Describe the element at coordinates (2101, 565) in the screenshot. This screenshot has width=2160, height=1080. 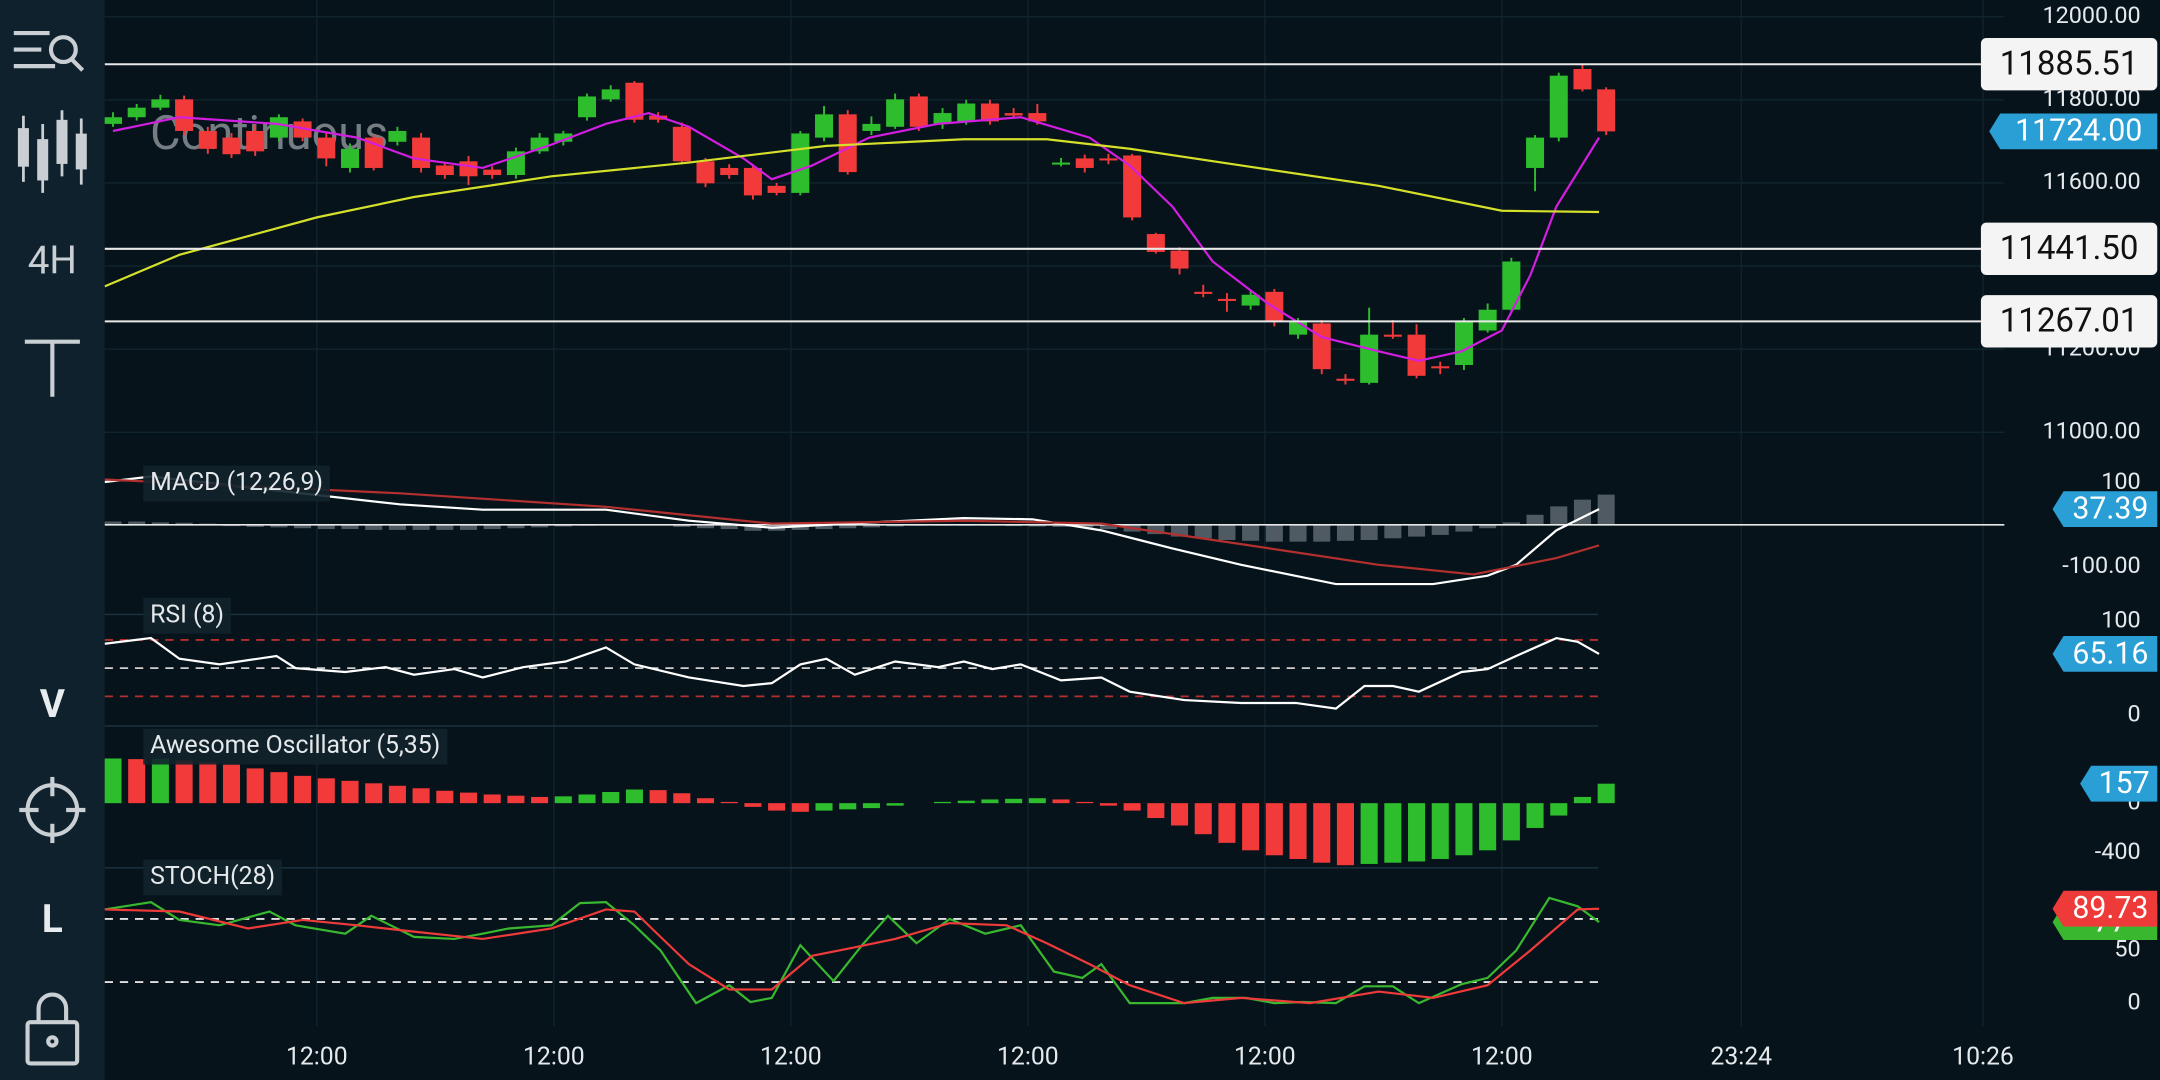
I see `y-tick-label: -100.00` at that location.